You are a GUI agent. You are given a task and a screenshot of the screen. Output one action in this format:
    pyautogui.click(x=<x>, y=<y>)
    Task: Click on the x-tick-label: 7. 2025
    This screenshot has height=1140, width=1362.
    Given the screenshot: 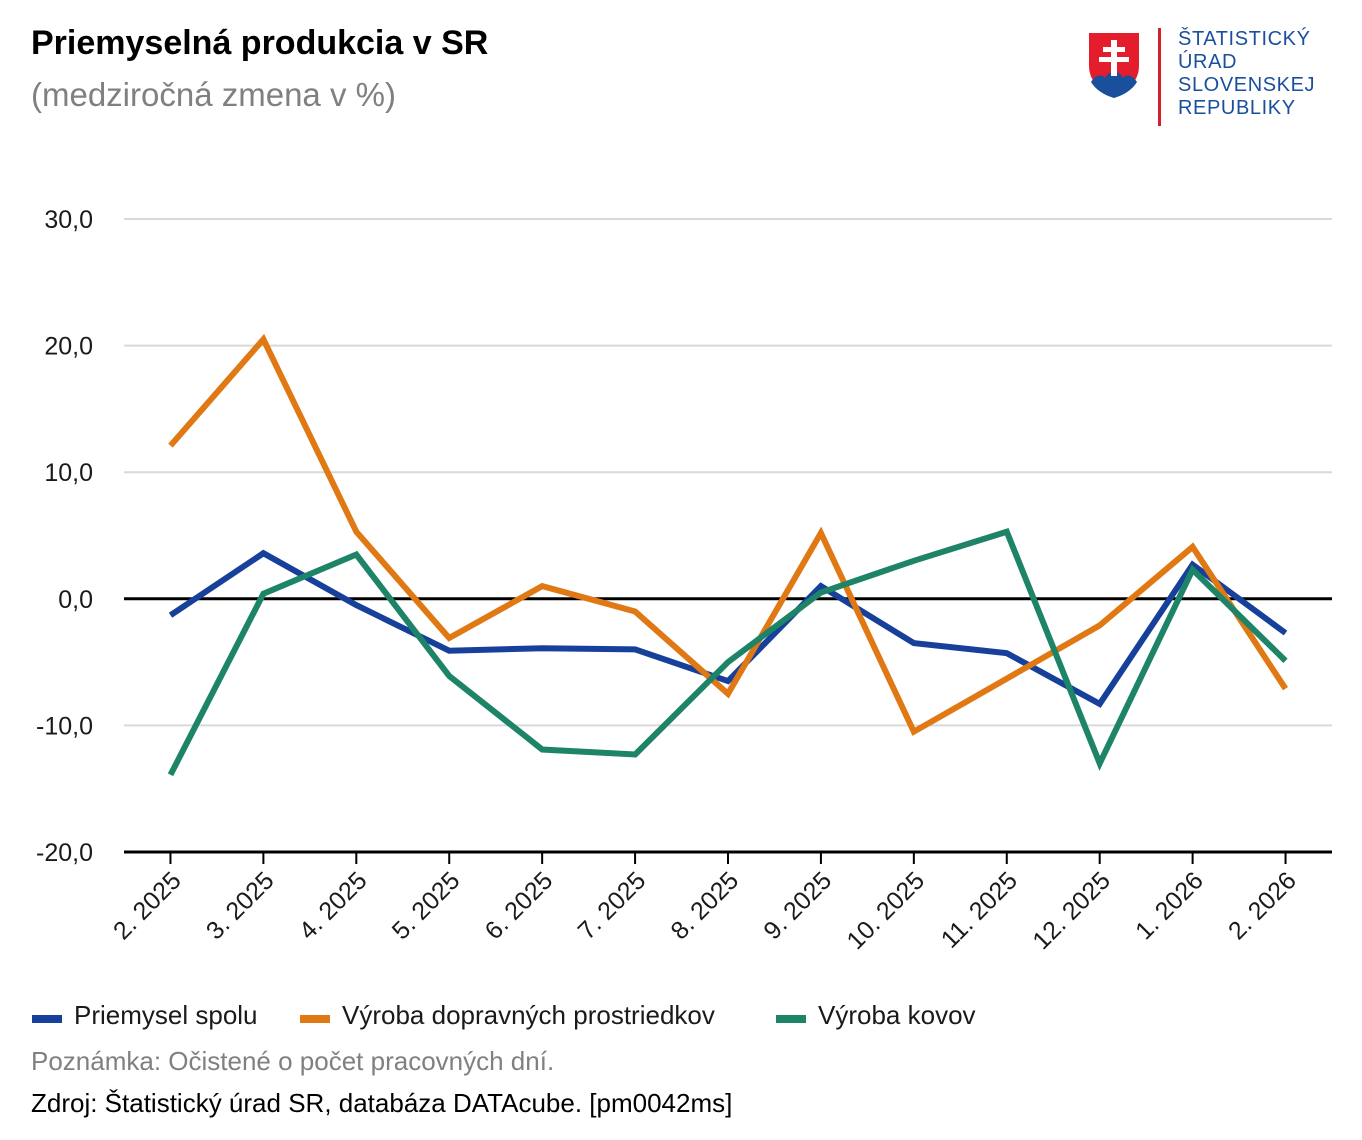 What is the action you would take?
    pyautogui.click(x=612, y=905)
    